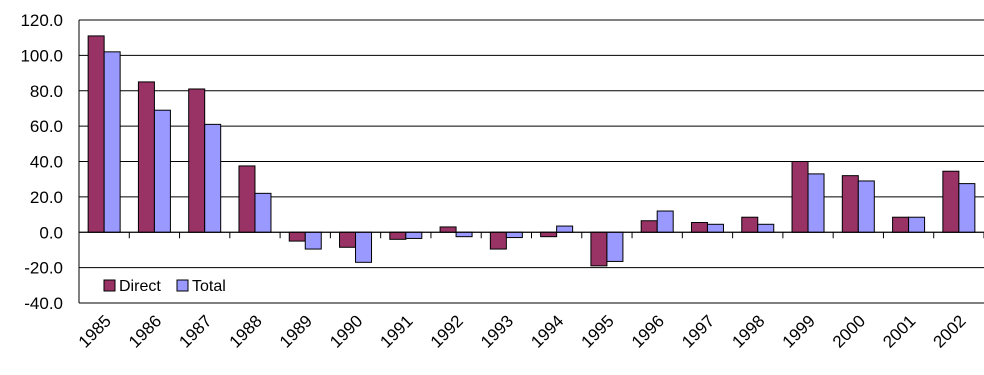 This screenshot has width=984, height=375. I want to click on bar-direct-1993, so click(498, 240).